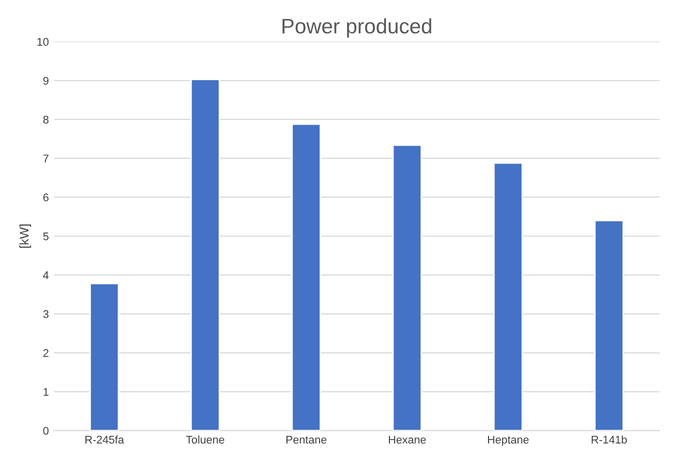  I want to click on y-tick-label: 8, so click(45, 120).